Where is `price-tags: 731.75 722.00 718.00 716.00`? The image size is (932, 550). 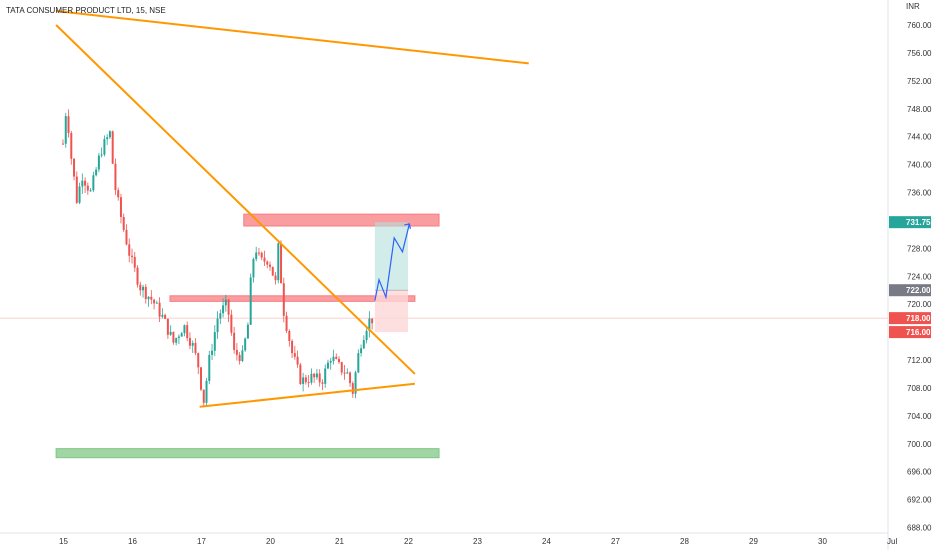 price-tags: 731.75 722.00 718.00 716.00 is located at coordinates (910, 277).